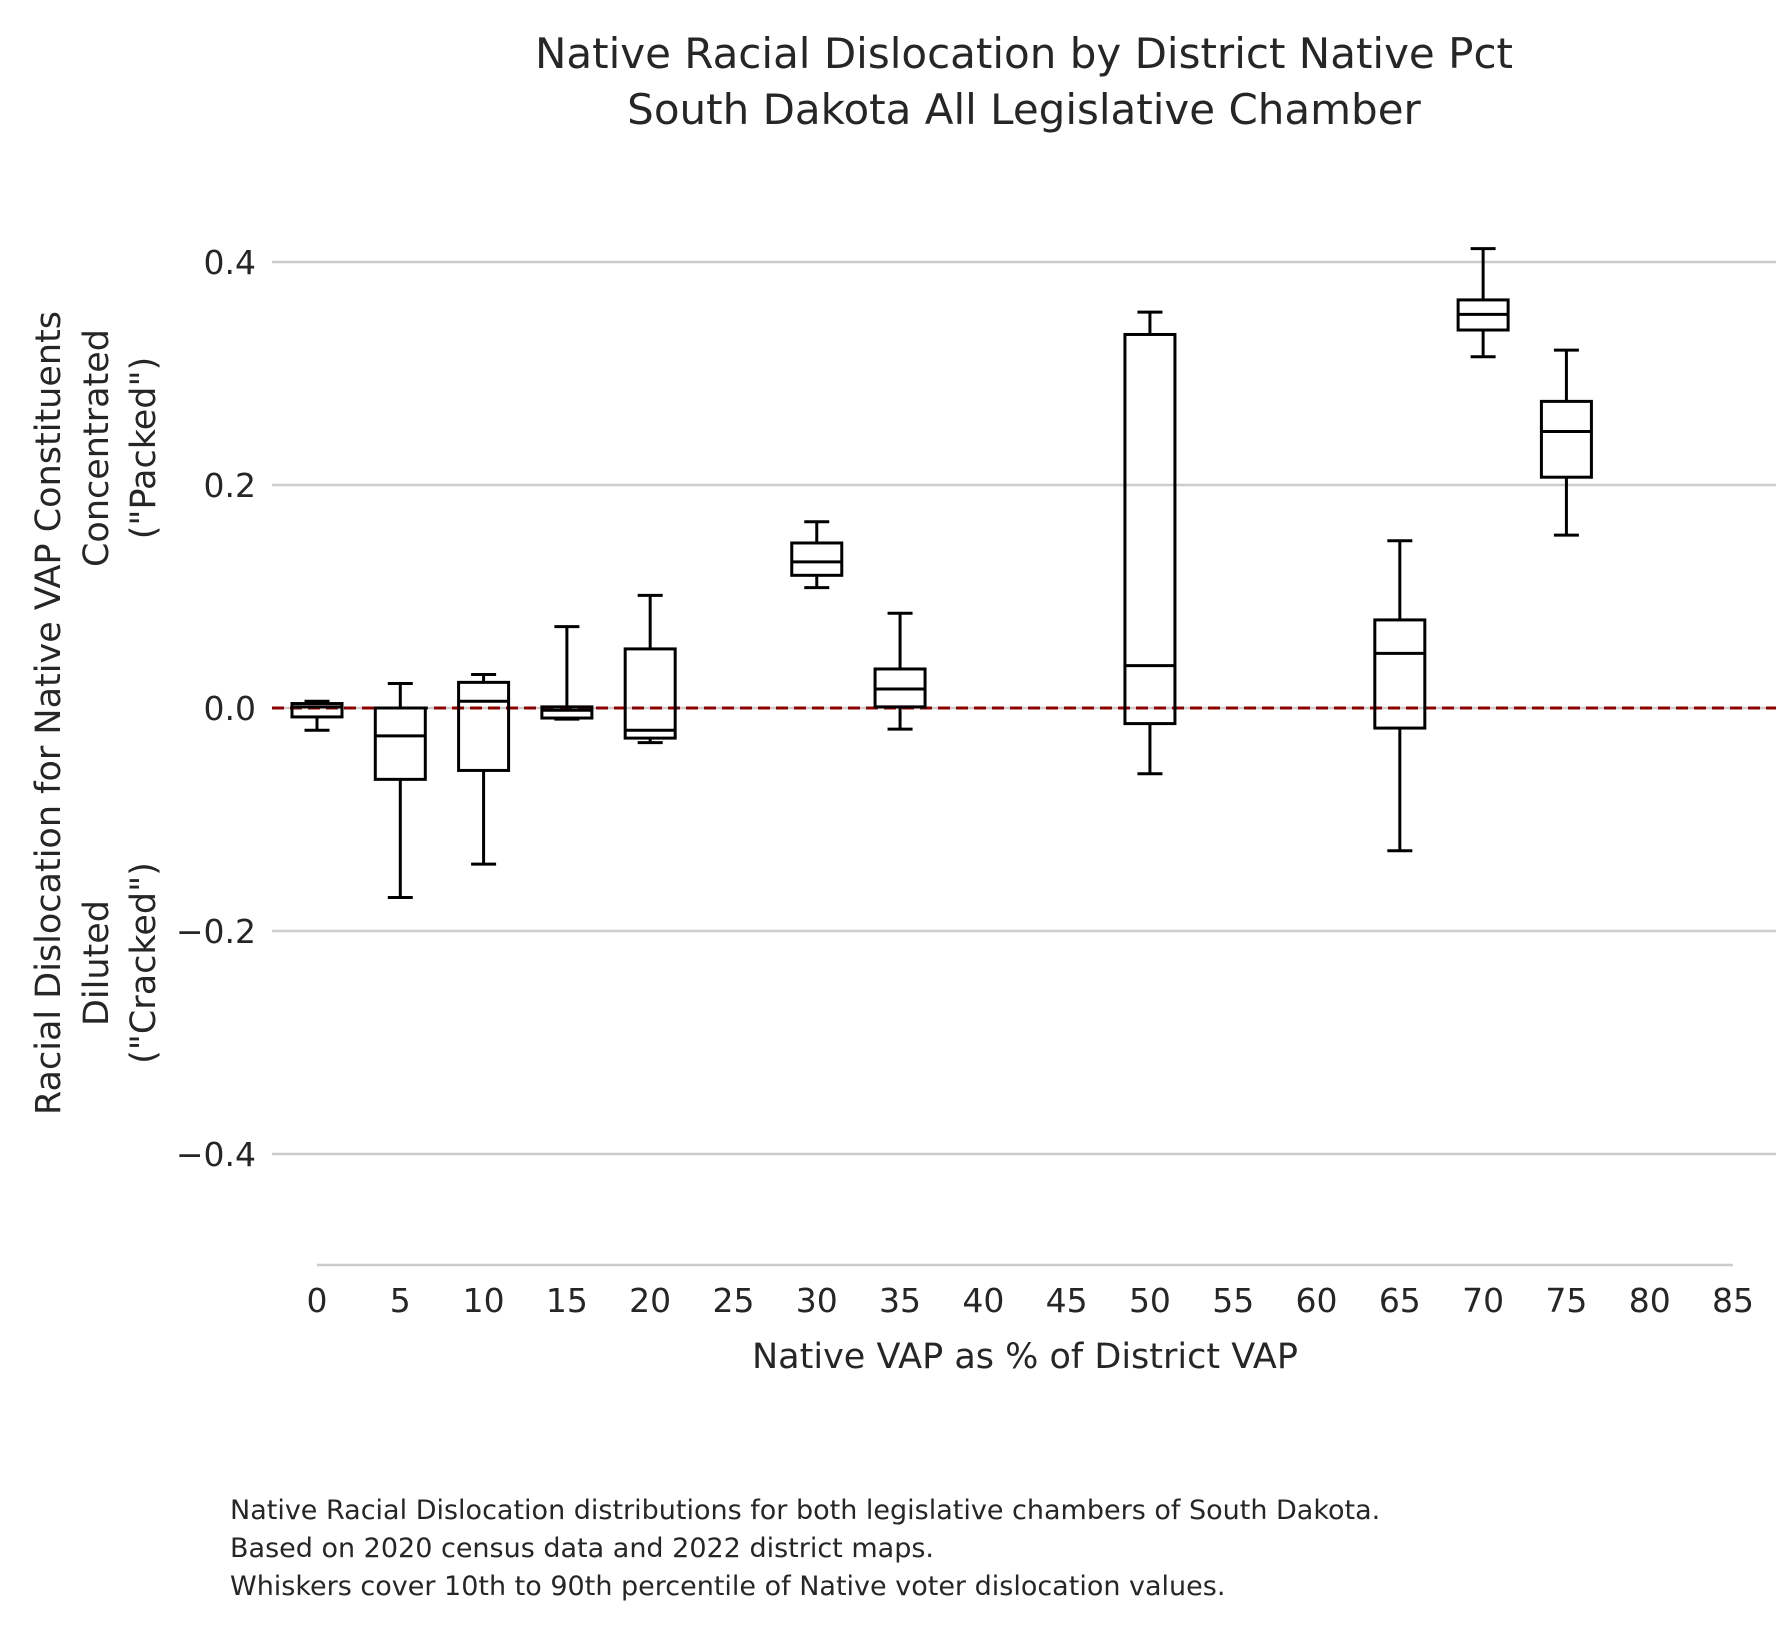 The width and height of the screenshot is (1792, 1629). Describe the element at coordinates (1483, 1300) in the screenshot. I see `x-tick-label: 70` at that location.